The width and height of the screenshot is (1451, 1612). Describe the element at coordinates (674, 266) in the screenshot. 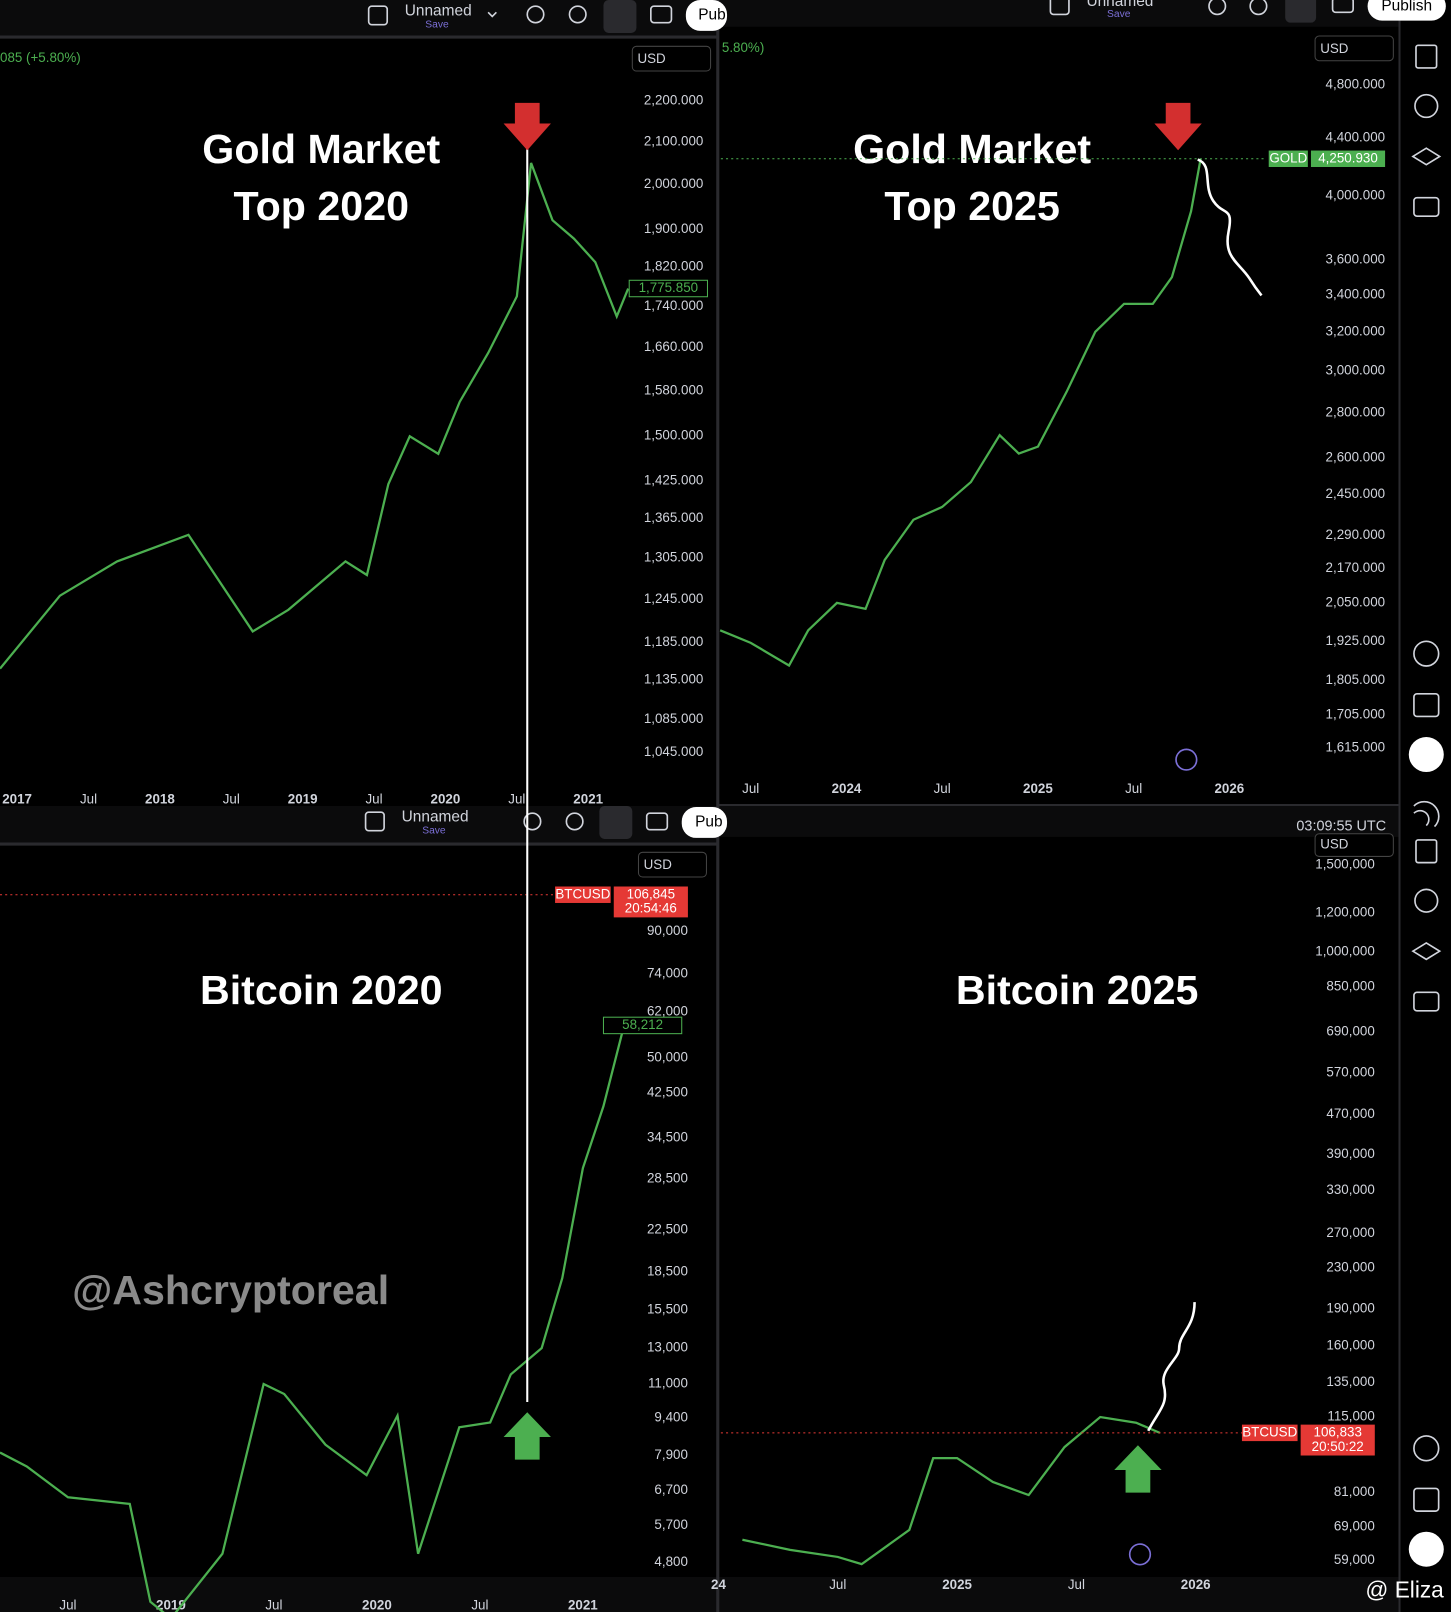

I see `y-tick-label: 1,820.000` at that location.